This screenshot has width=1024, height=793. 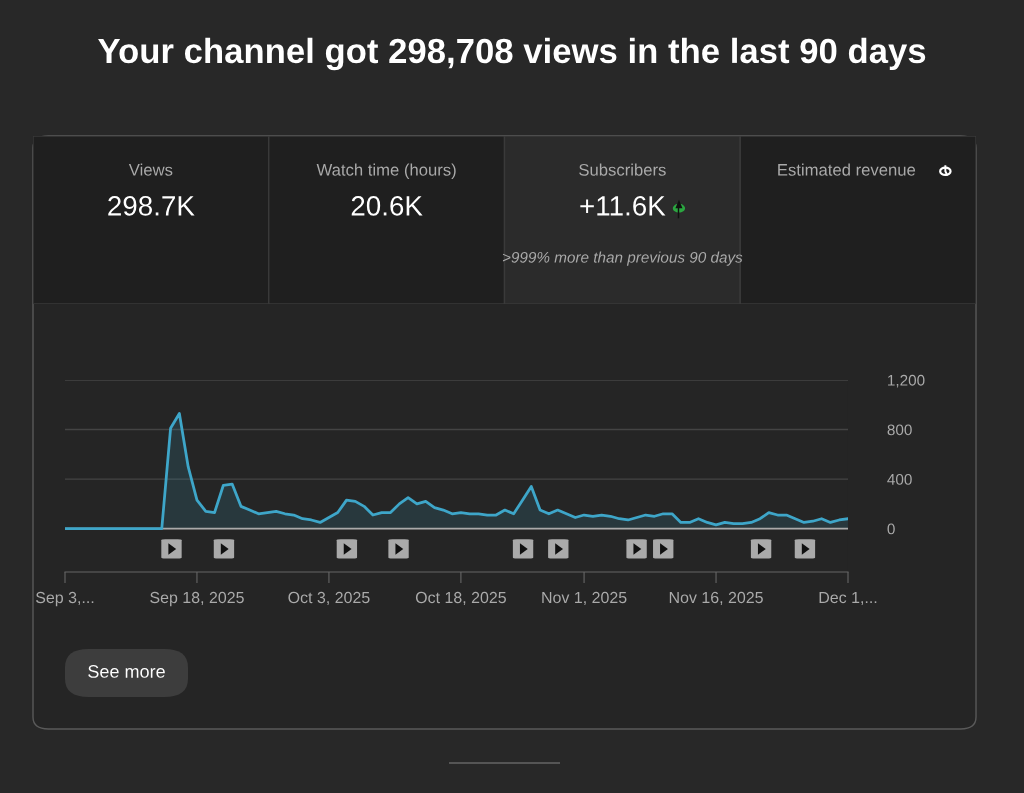 What do you see at coordinates (126, 671) in the screenshot?
I see `text: See more` at bounding box center [126, 671].